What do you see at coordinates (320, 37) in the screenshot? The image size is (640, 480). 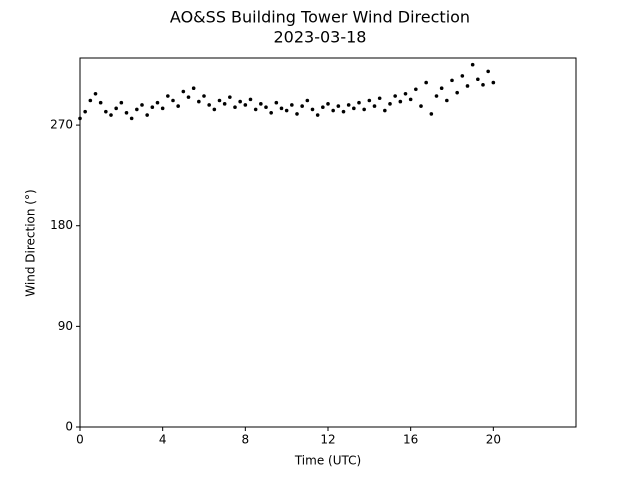 I see `chart-subtitle: 2023-03-18` at bounding box center [320, 37].